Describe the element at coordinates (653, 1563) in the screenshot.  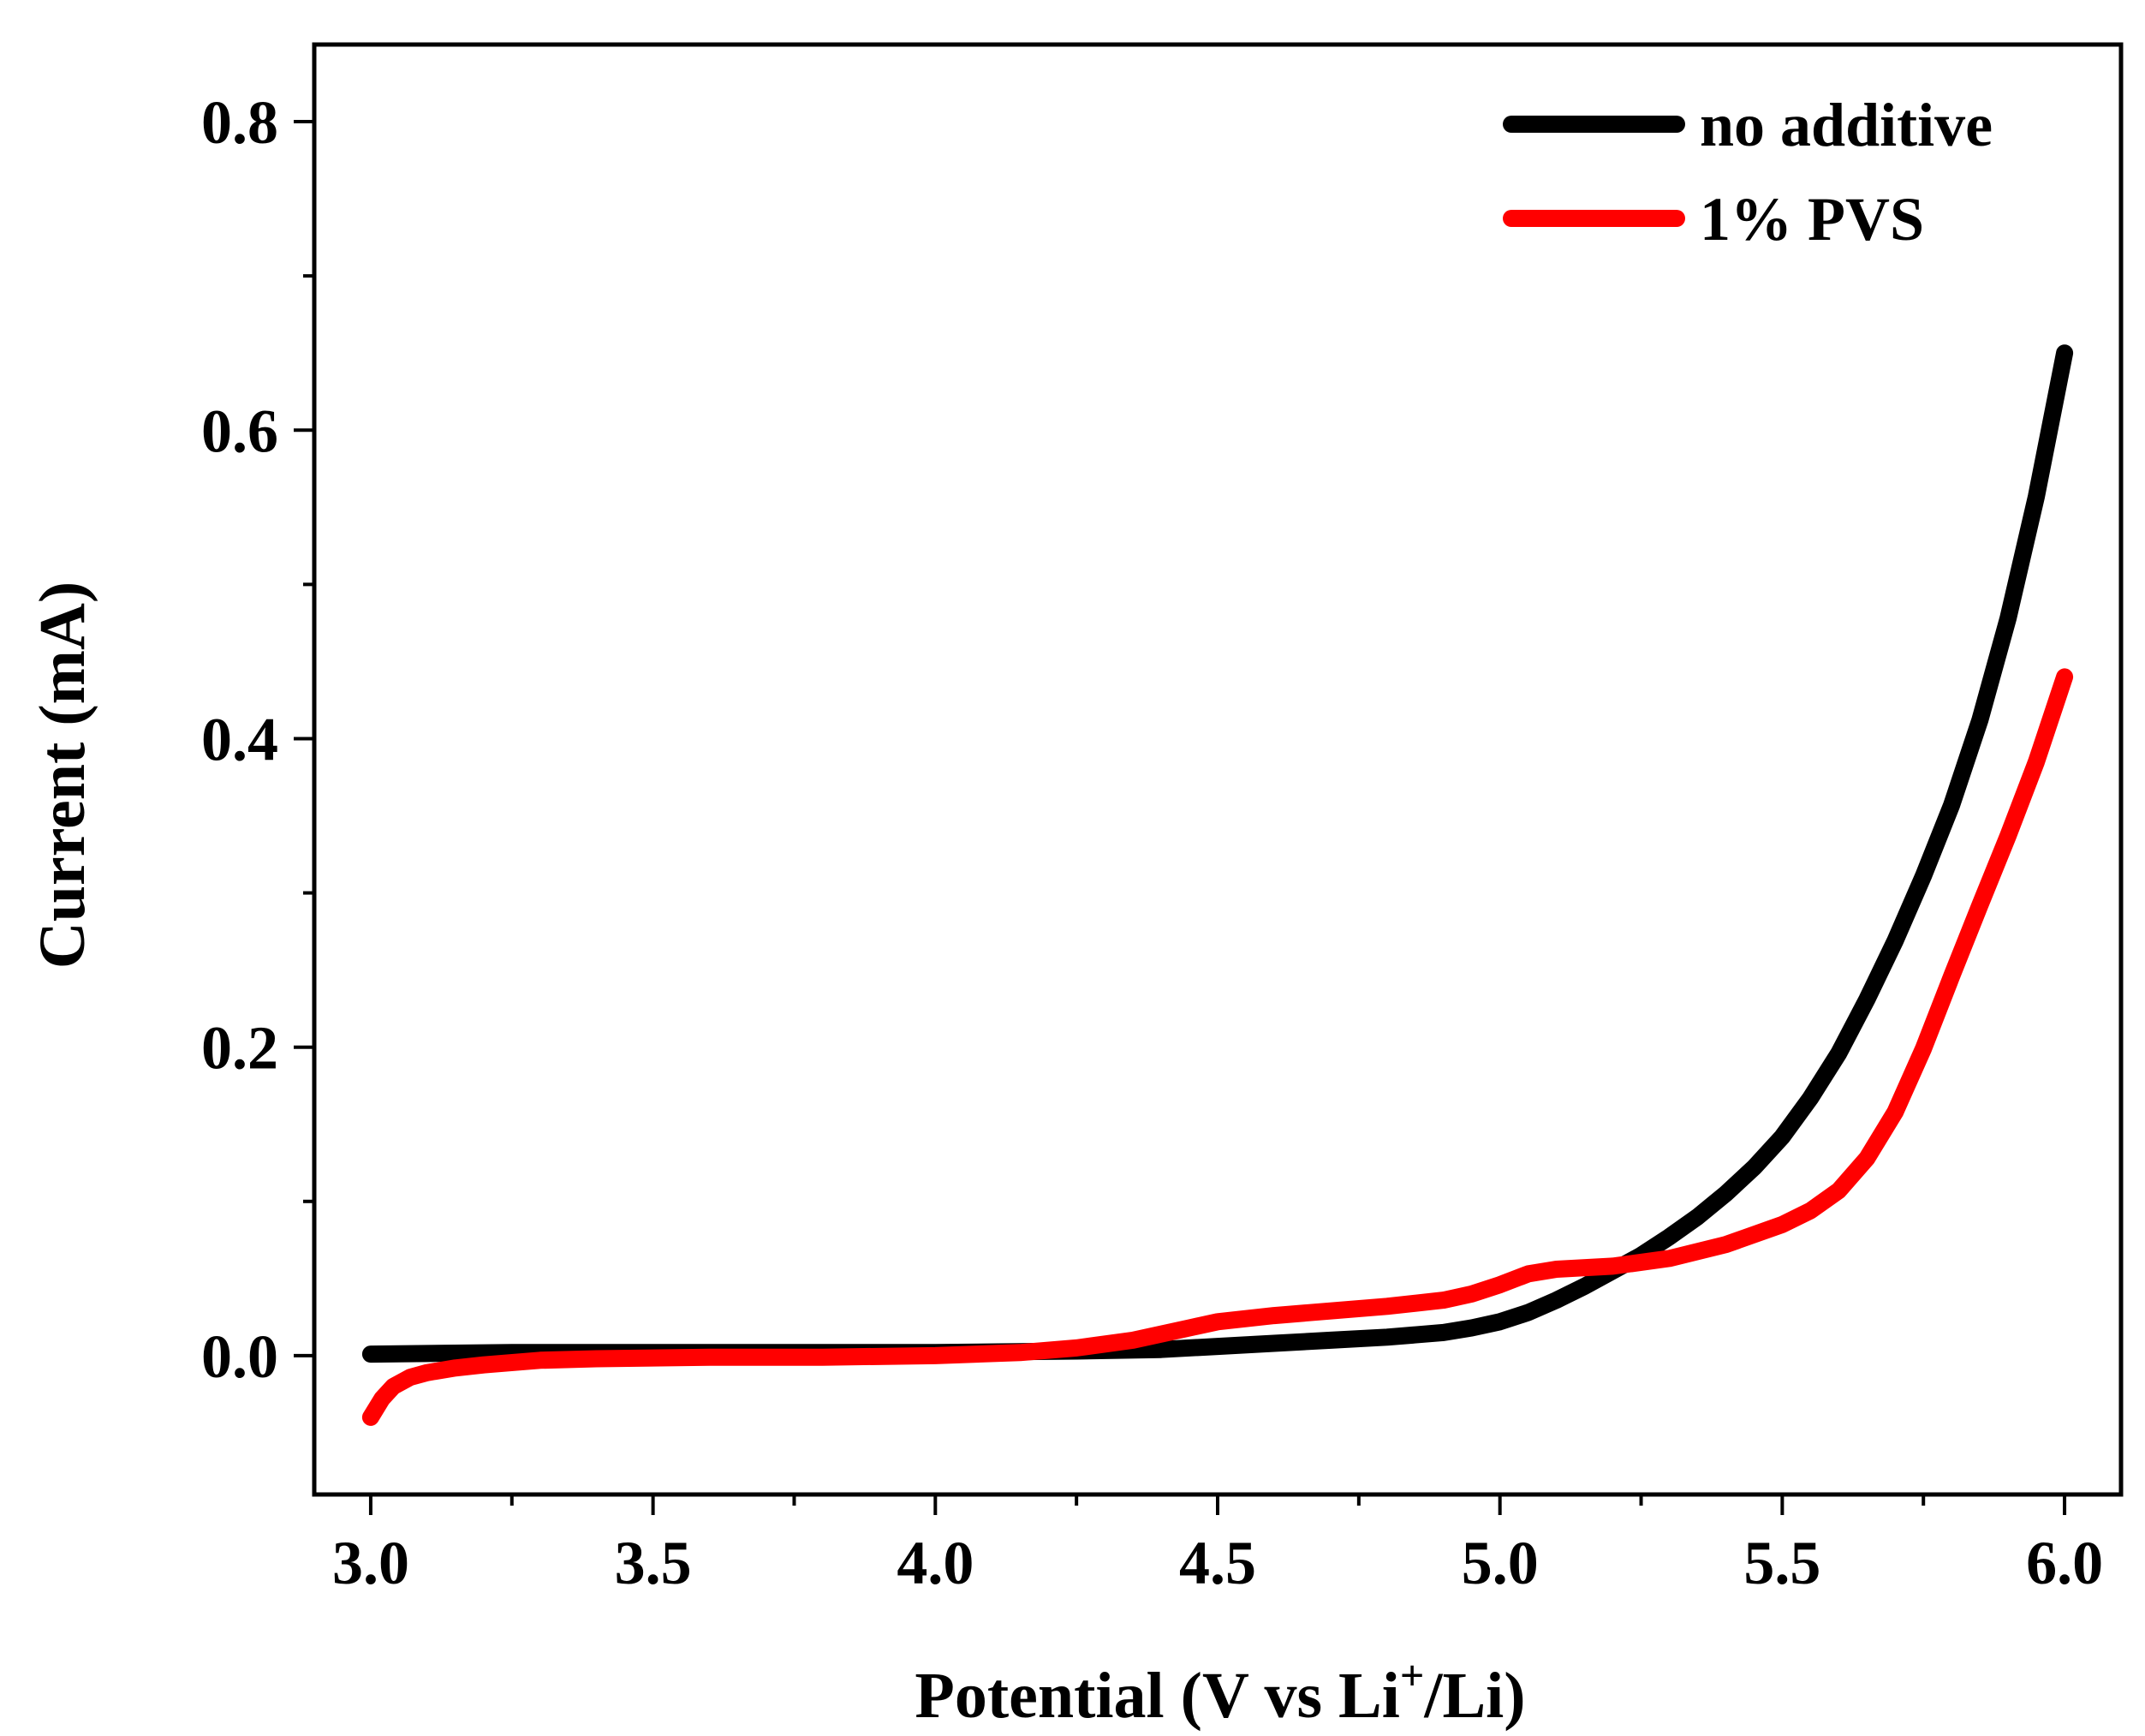
I see `x-tick-label: 3.5` at that location.